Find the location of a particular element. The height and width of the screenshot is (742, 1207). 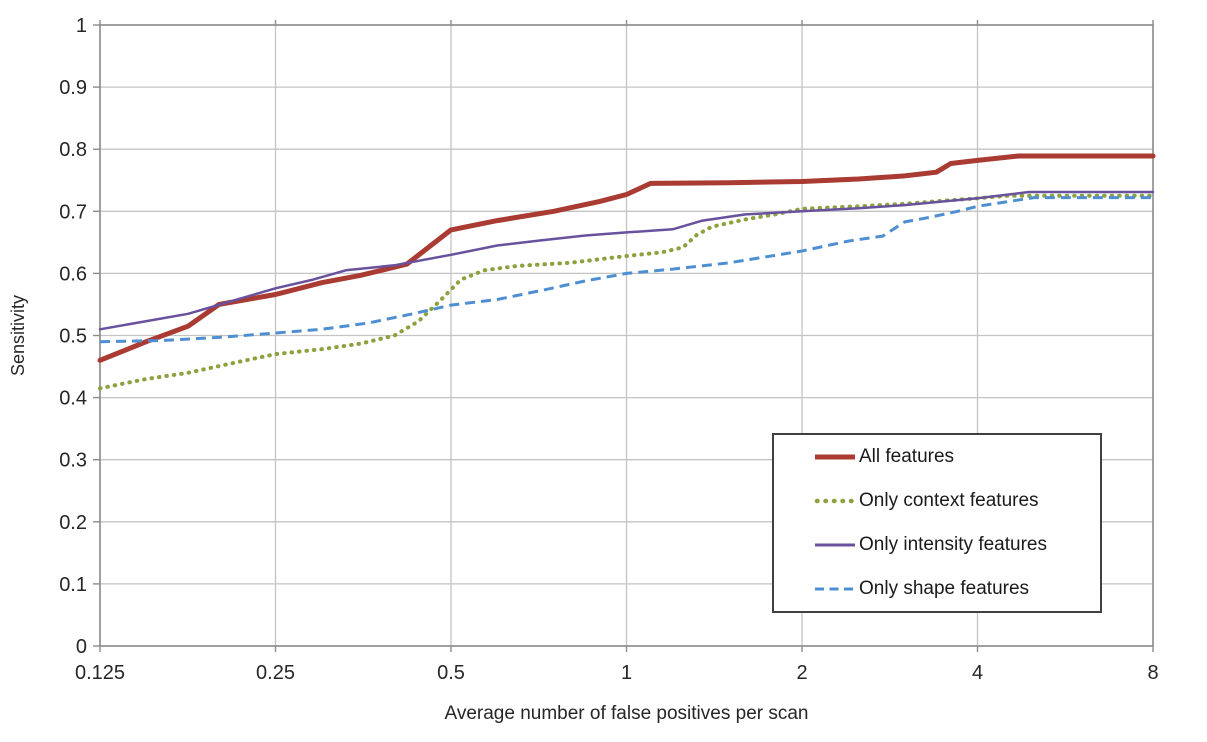

legend-item-all-features: All features is located at coordinates (937, 457).